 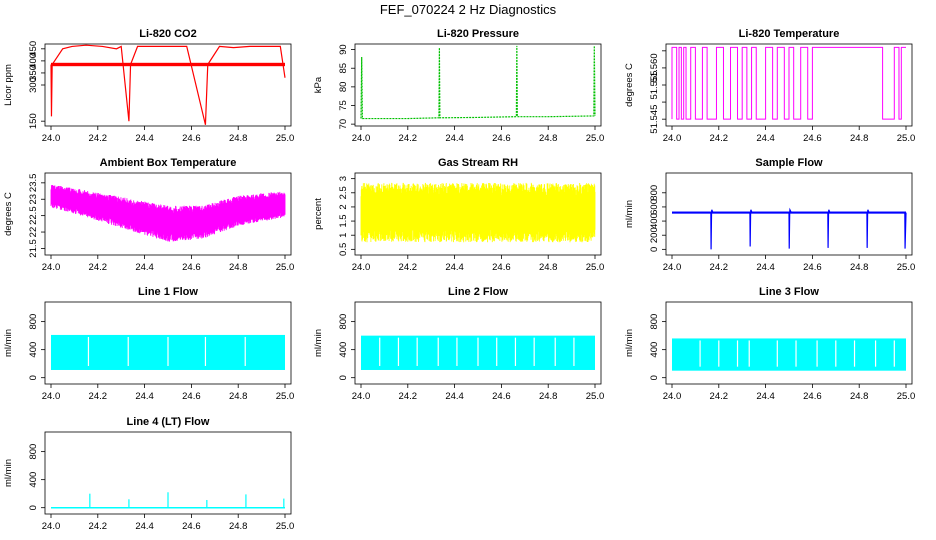 I want to click on panel-10-frame, so click(x=168, y=473).